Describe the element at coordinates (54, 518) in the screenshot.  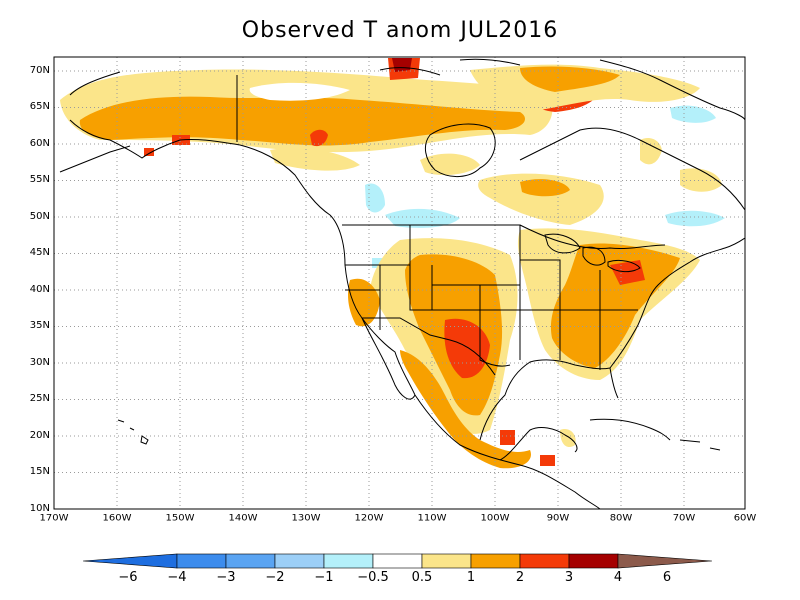
I see `lon-label: 170W` at that location.